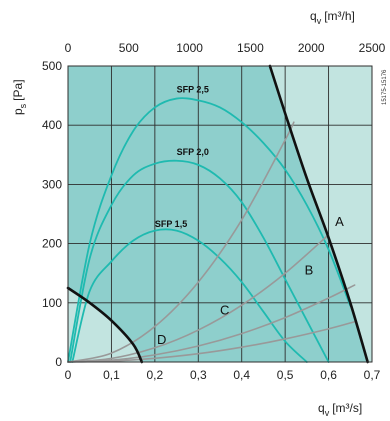 This screenshot has width=390, height=421. I want to click on curve-label: A, so click(339, 221).